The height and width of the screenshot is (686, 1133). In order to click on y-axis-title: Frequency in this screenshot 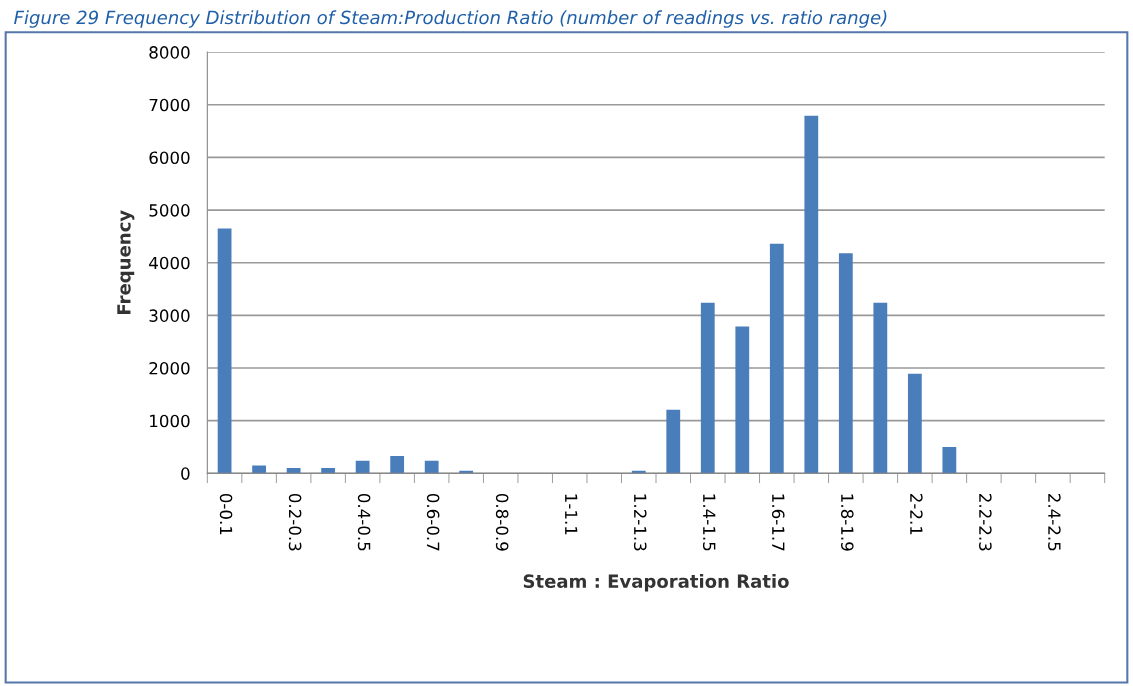, I will do `click(126, 262)`.